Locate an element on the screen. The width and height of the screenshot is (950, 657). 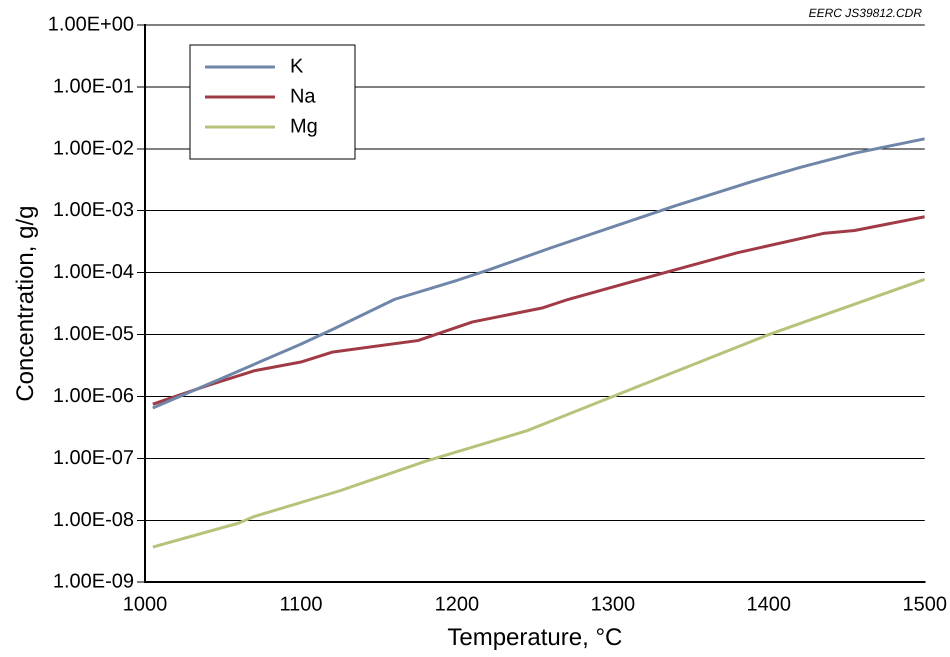
y-tick-label: 1.00E-06 is located at coordinates (93, 395).